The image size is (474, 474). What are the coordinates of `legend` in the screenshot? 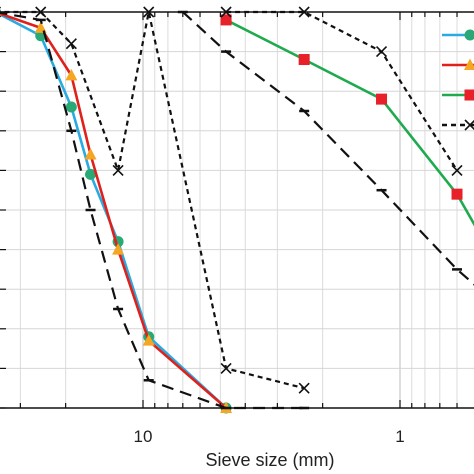 It's located at (458, 80).